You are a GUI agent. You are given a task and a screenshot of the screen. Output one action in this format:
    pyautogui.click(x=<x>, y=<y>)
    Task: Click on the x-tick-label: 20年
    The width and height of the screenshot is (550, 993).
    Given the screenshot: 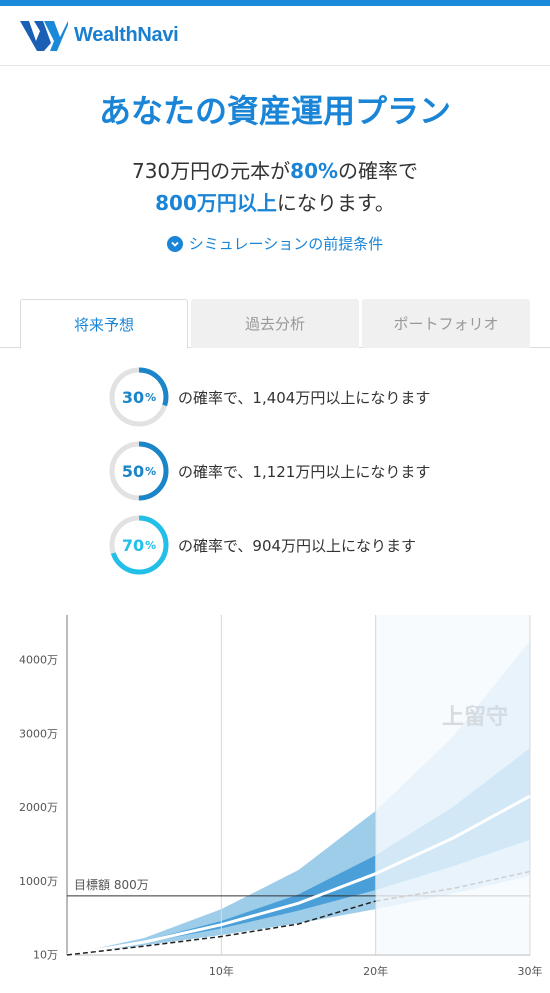 What is the action you would take?
    pyautogui.click(x=375, y=971)
    